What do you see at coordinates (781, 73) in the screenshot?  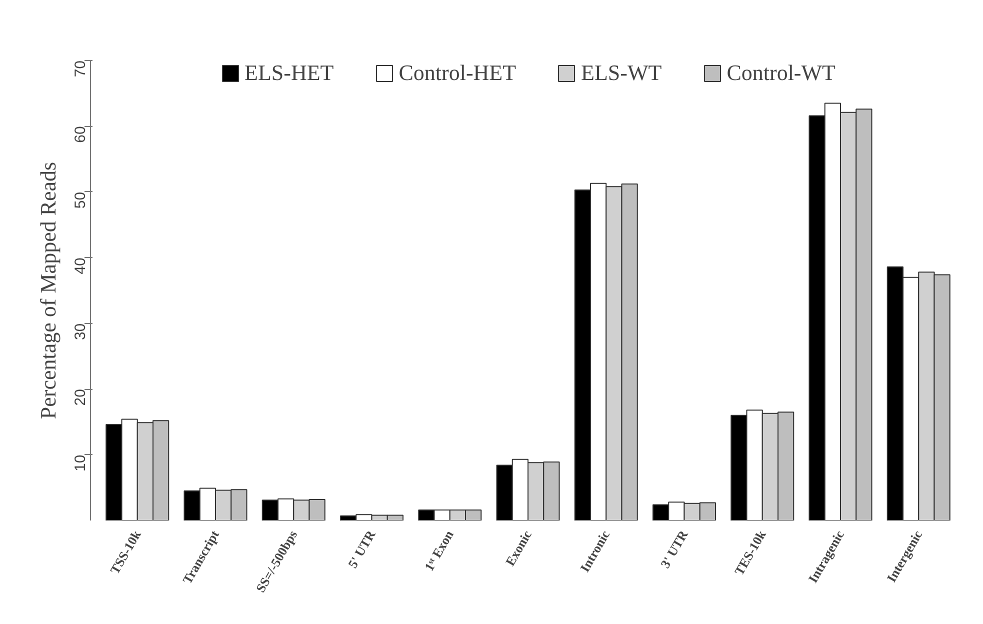 I see `legend-label: Control-WT` at bounding box center [781, 73].